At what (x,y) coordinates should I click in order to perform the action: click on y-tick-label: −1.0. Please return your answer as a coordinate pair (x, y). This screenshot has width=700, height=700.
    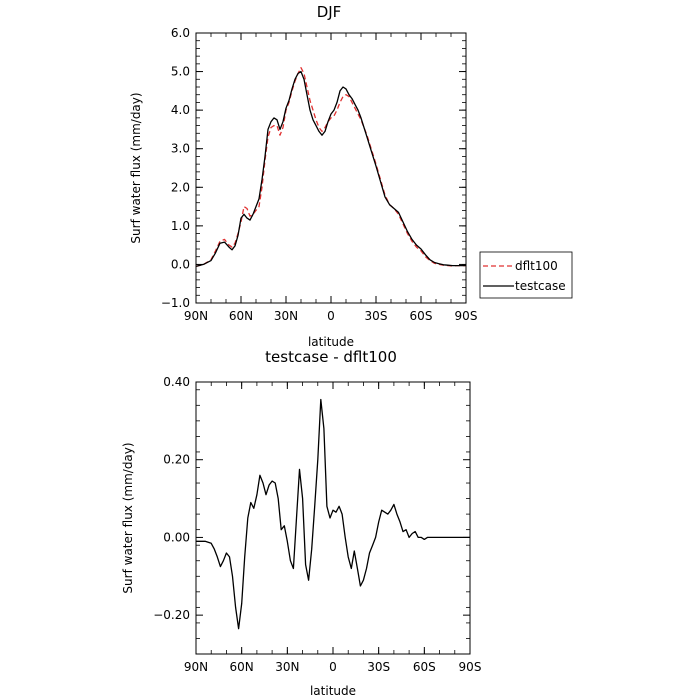
    Looking at the image, I should click on (175, 303).